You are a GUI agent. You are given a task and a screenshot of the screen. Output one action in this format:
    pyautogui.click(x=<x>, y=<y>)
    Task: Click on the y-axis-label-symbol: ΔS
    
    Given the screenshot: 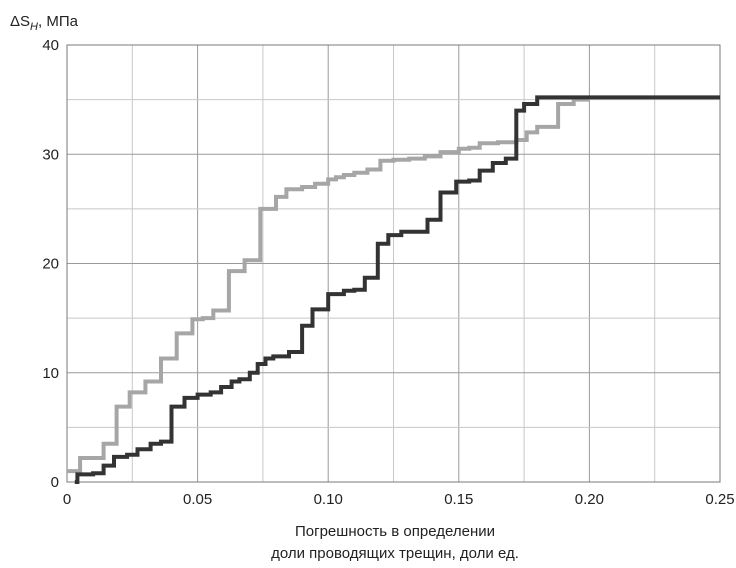 What is the action you would take?
    pyautogui.click(x=20, y=21)
    